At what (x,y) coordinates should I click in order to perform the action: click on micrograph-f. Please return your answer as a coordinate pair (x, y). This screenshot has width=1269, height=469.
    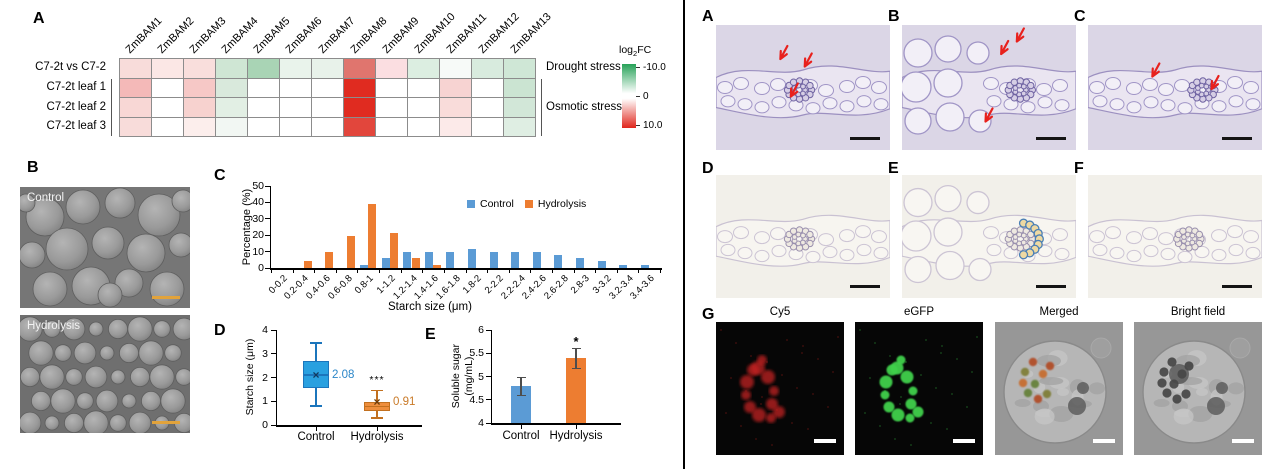
    Looking at the image, I should click on (1175, 236).